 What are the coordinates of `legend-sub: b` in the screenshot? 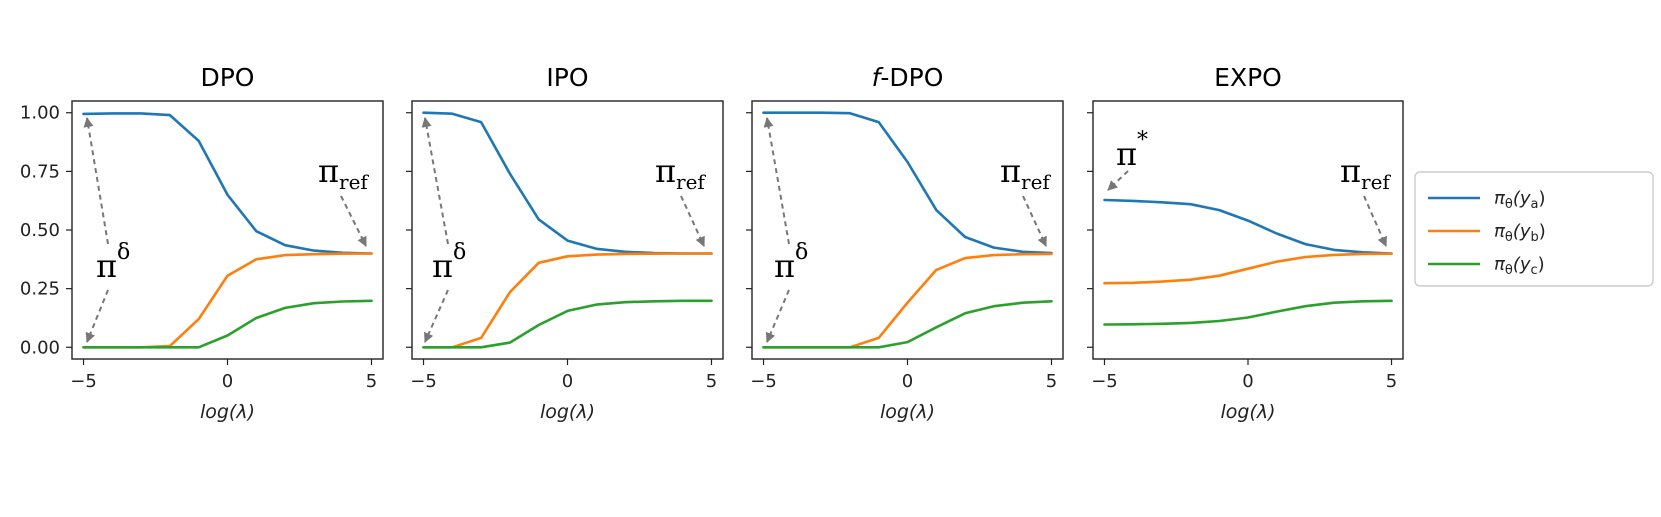 It's located at (1535, 237).